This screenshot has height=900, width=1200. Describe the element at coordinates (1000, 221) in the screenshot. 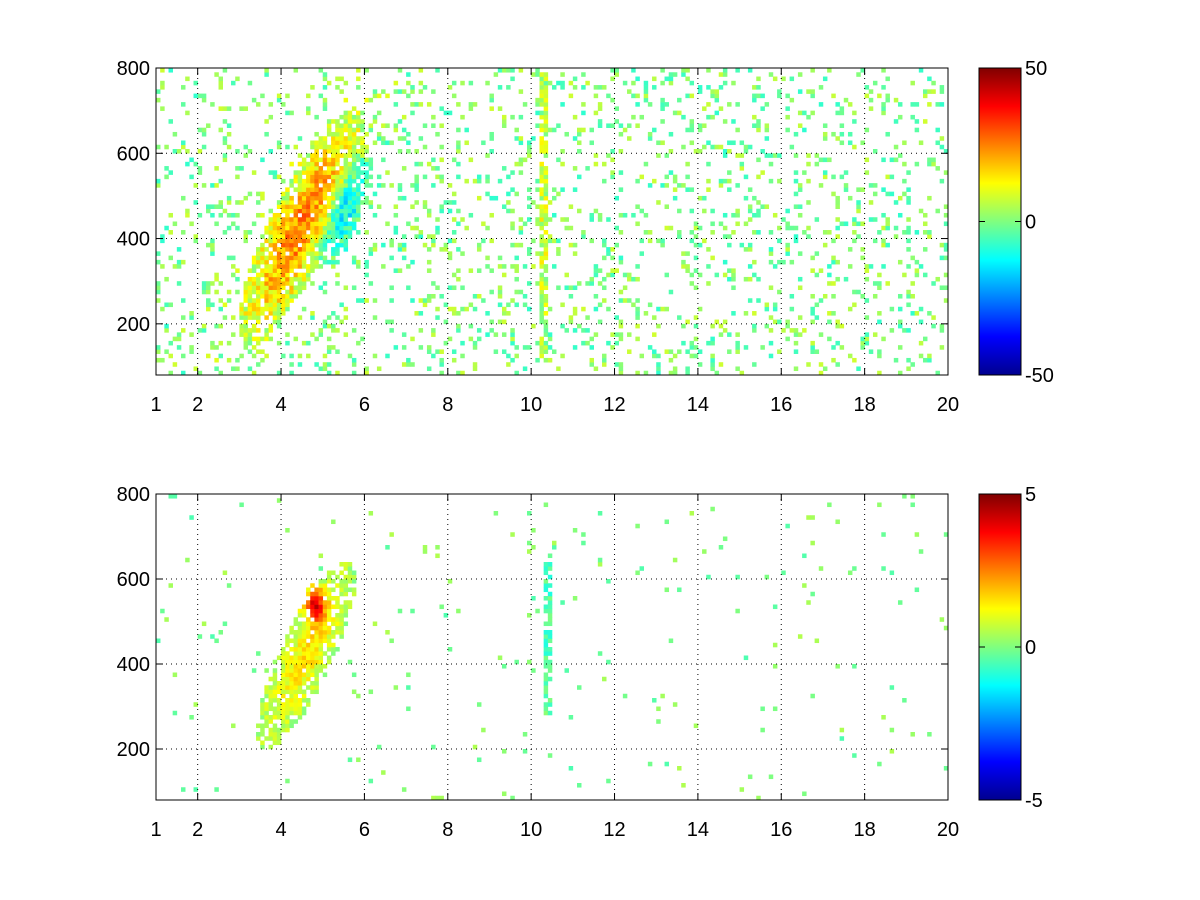

I see `panel-1-colorbar` at that location.